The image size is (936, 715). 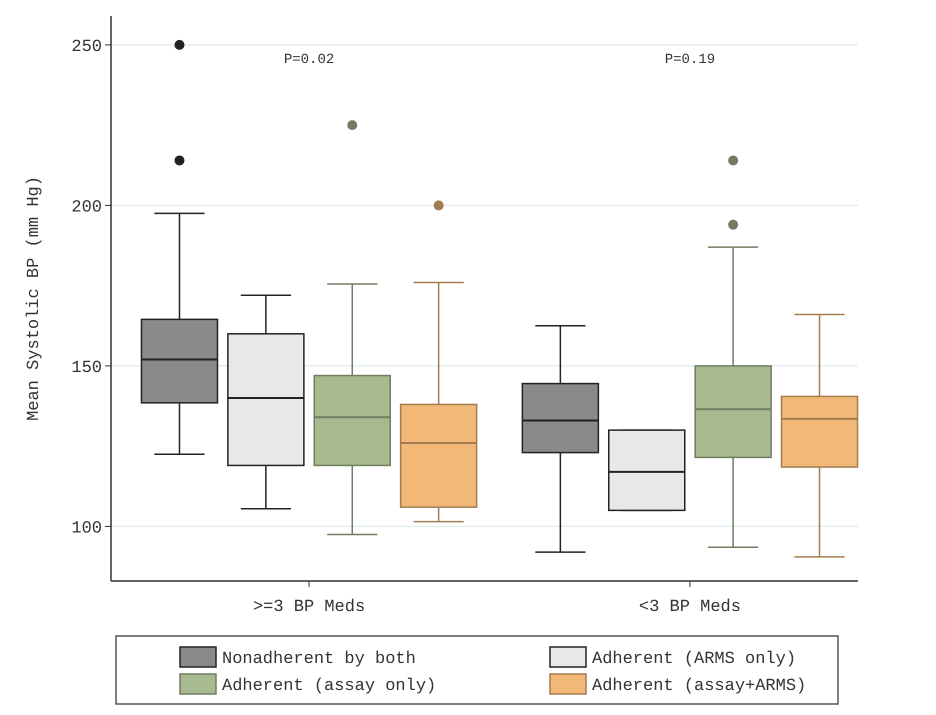 I want to click on annotation: P=0.02, so click(x=309, y=60).